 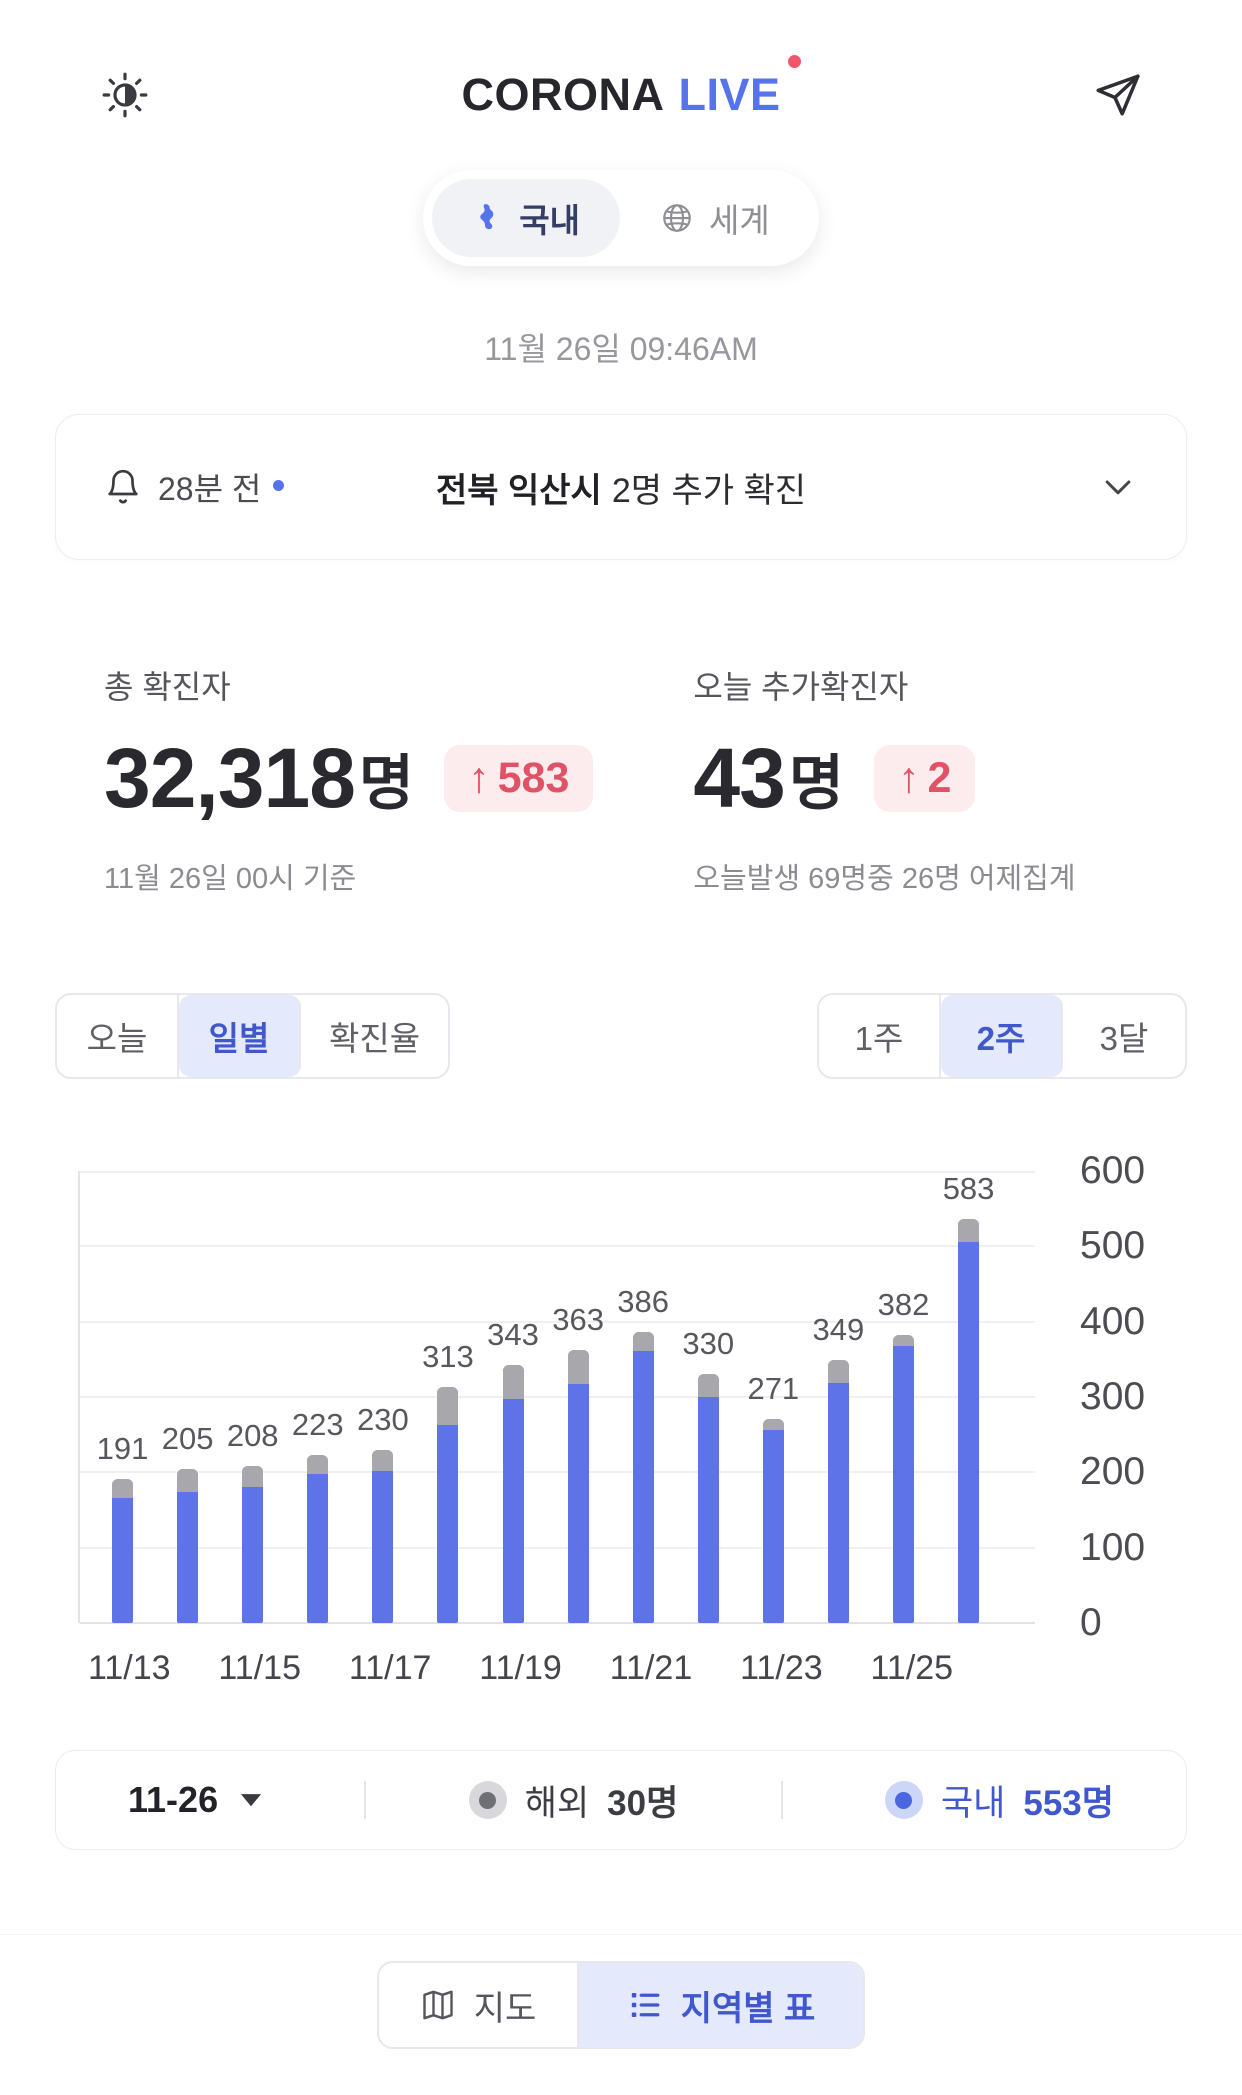 I want to click on chart-bar-11-19: 343, so click(x=512, y=1397).